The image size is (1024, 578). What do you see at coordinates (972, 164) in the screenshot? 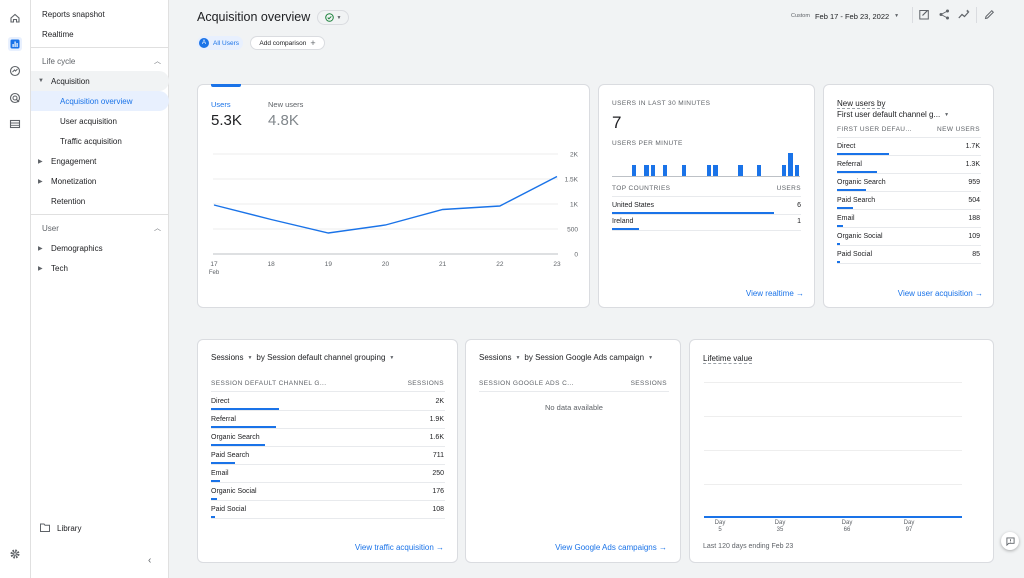
I see `row-value: 1.3K` at bounding box center [972, 164].